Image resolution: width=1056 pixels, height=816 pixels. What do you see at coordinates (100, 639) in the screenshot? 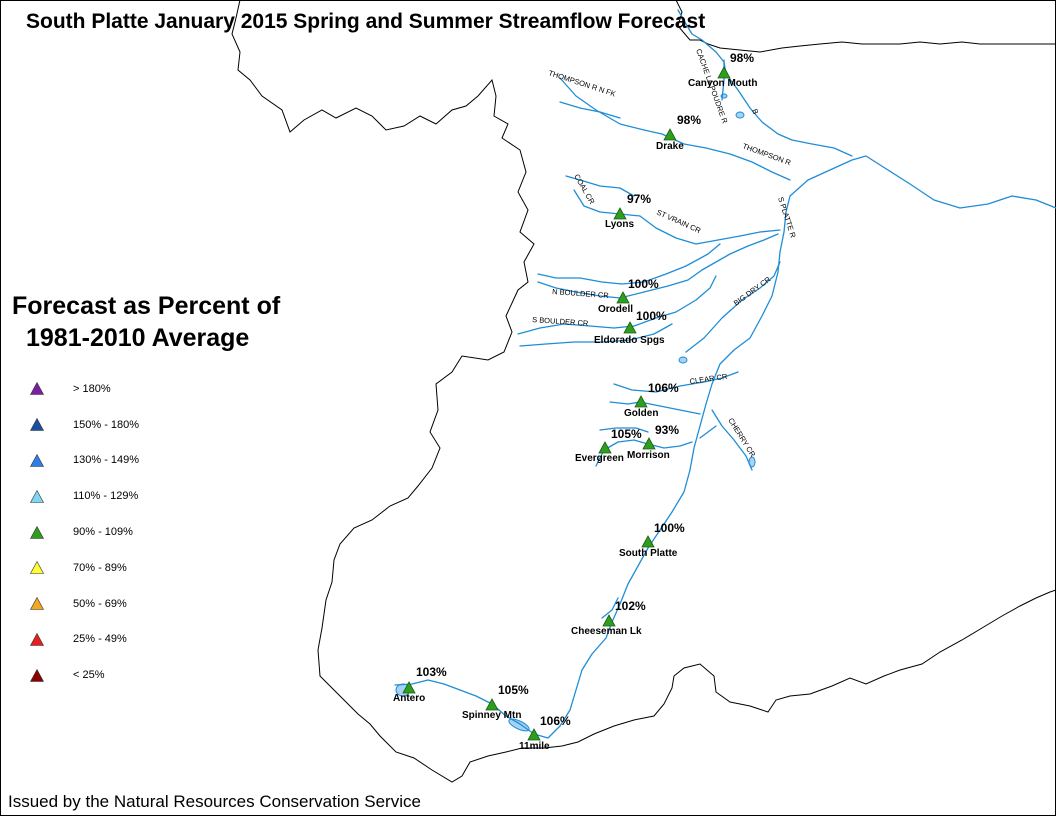
I see `legend-item-label: 25% - 49%` at bounding box center [100, 639].